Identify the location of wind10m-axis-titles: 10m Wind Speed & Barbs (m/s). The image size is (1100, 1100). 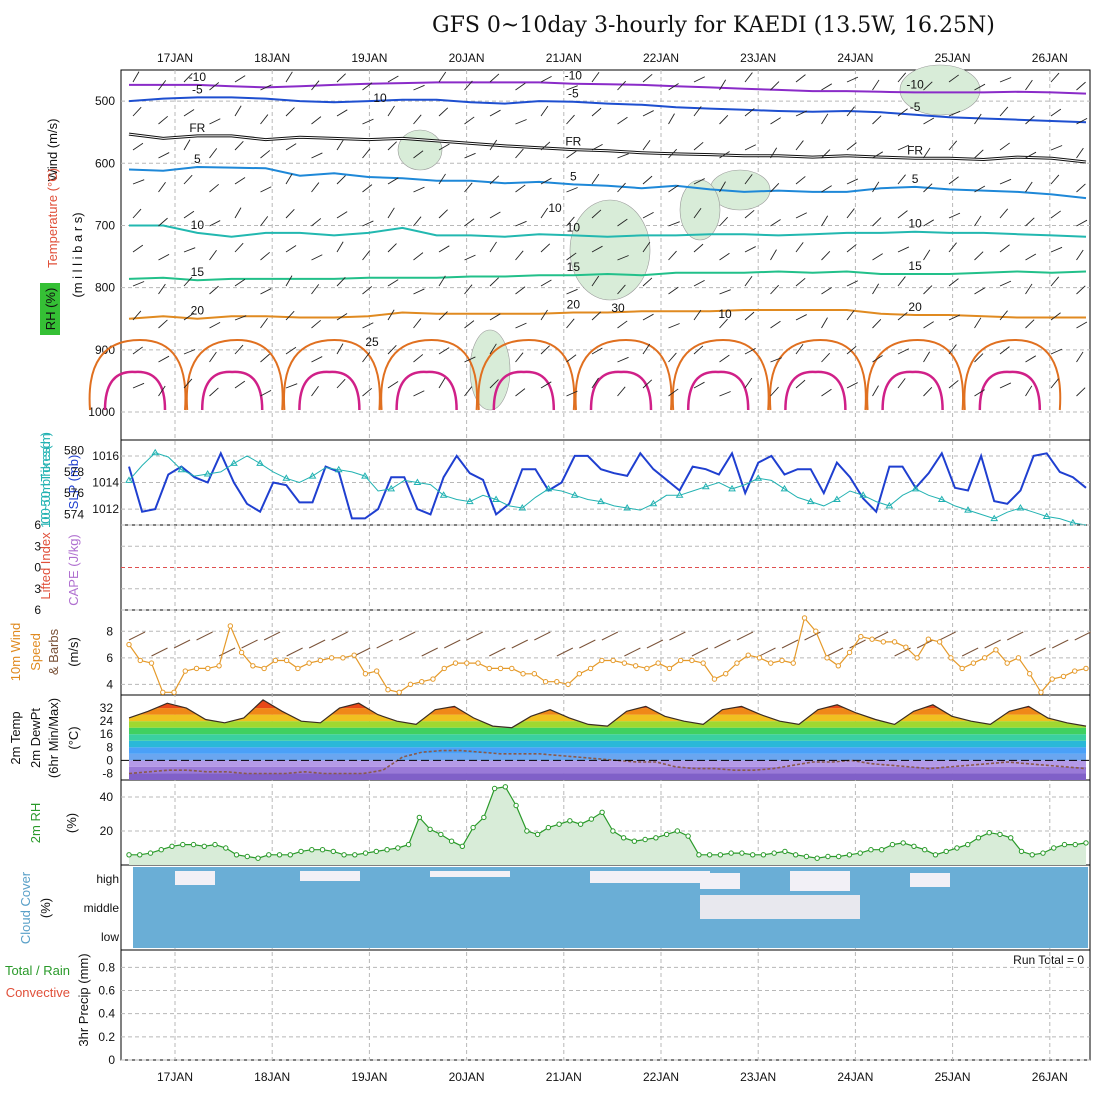
(44, 652).